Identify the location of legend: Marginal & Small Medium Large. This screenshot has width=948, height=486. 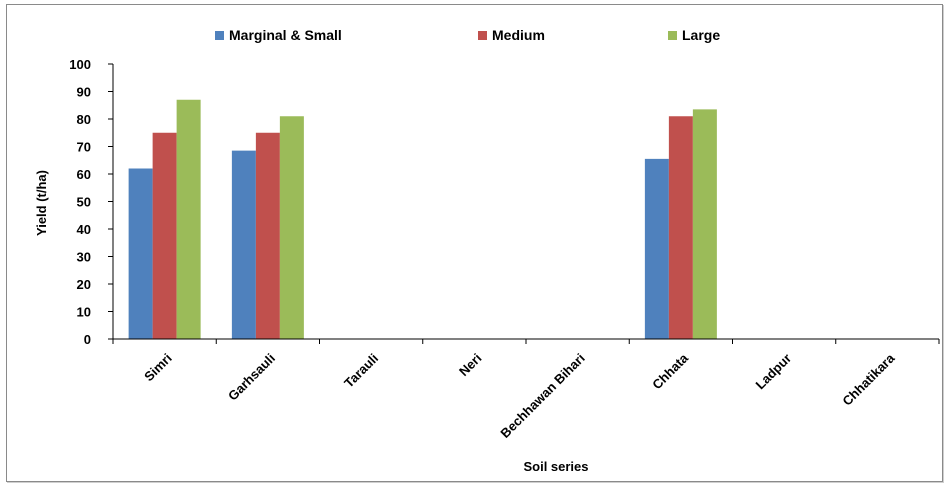
(467, 35).